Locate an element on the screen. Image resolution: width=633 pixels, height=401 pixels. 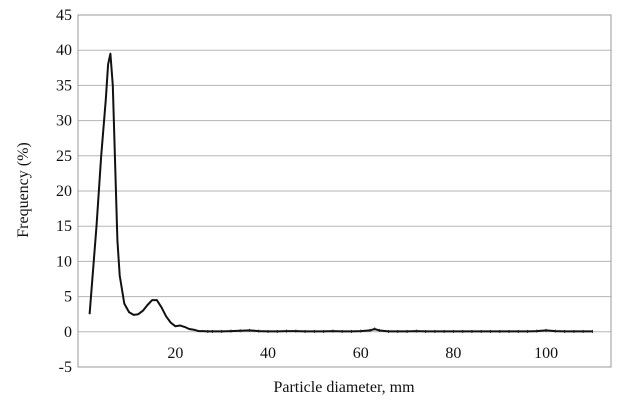
y-tick-label-1: 0 is located at coordinates (68, 332).